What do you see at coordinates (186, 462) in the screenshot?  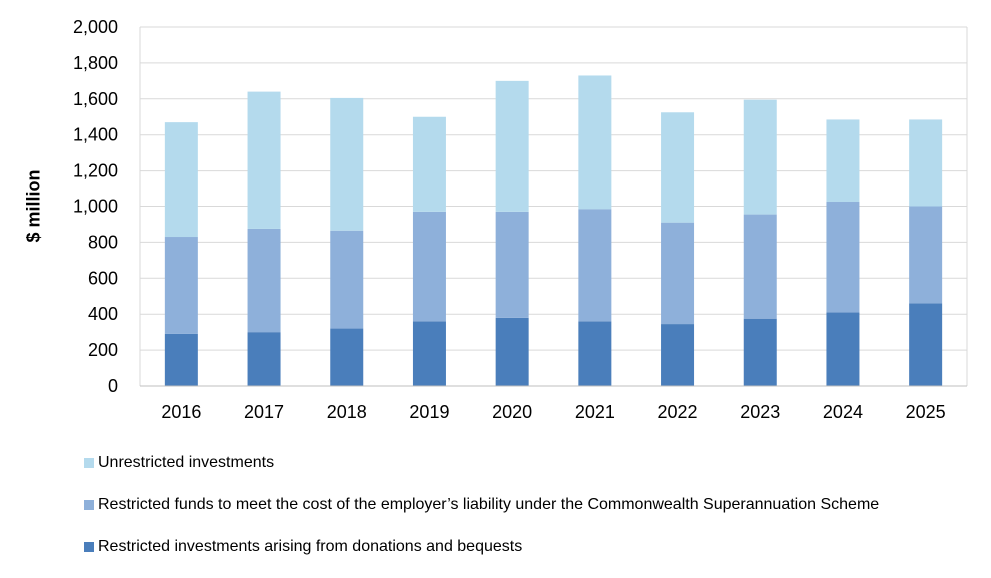 I see `legend-label: Unrestricted investments` at bounding box center [186, 462].